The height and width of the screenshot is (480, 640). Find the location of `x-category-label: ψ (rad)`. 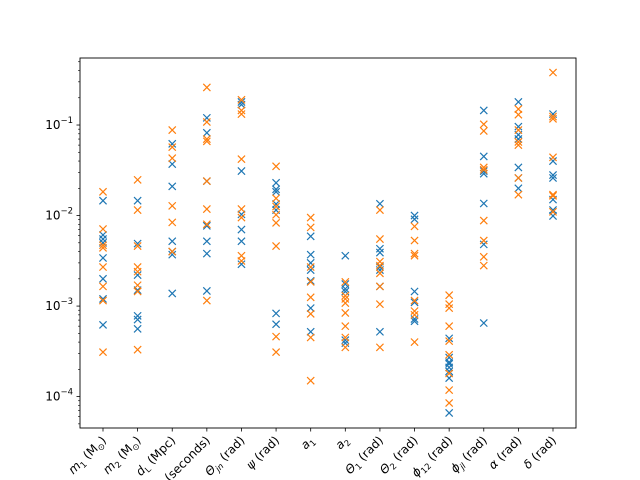

x-category-label: ψ (rad) is located at coordinates (262, 452).